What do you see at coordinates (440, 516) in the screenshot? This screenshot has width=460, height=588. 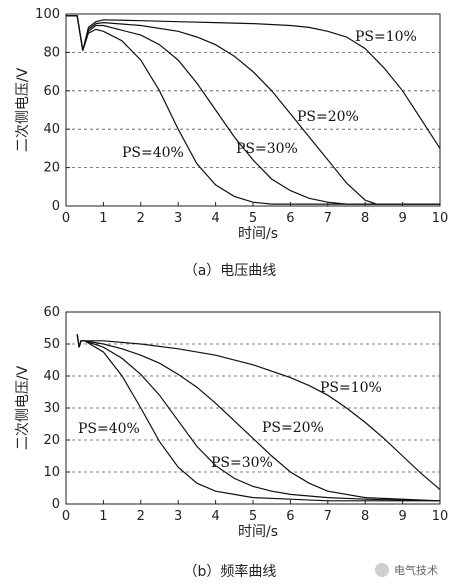 I see `frequency-x-tick-label: 10` at bounding box center [440, 516].